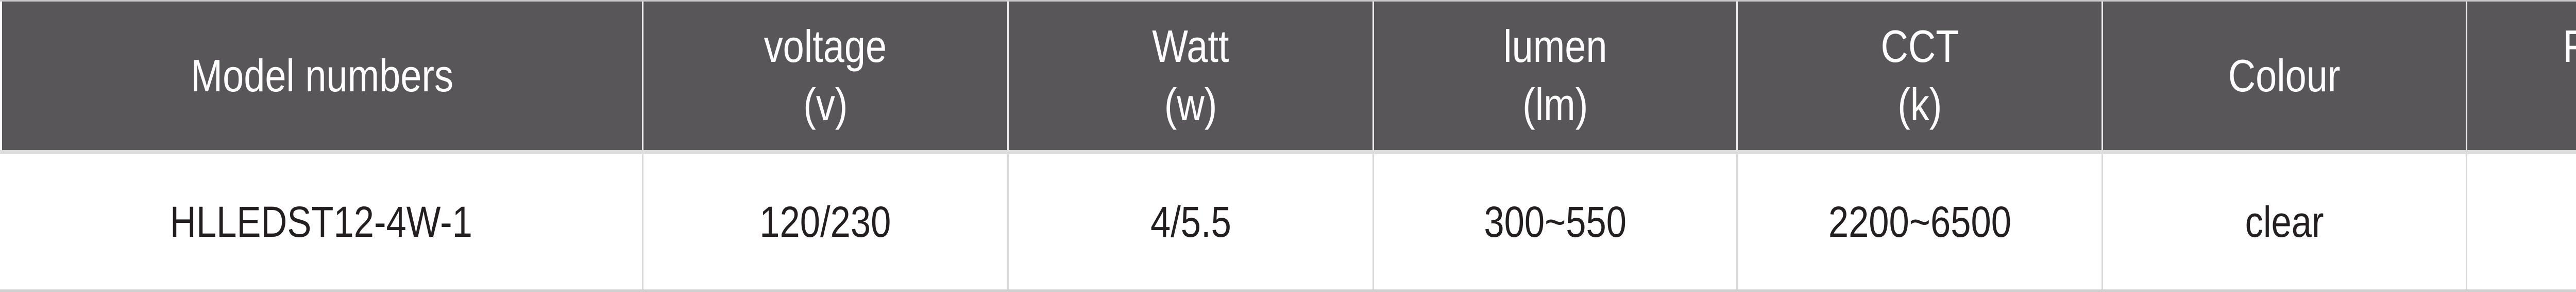 This screenshot has height=292, width=2576. I want to click on header-label: voltage, so click(825, 46).